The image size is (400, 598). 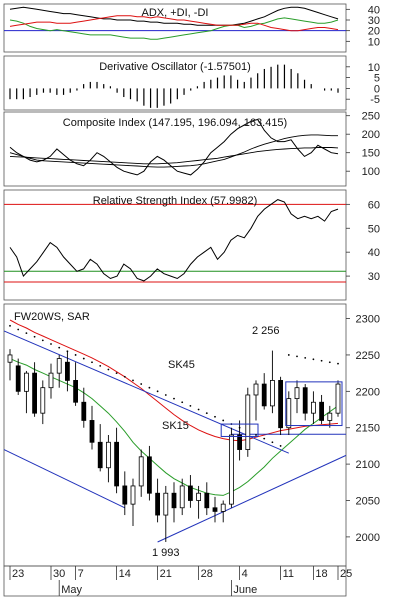 I want to click on y-tick-label: 2050, so click(x=368, y=502).